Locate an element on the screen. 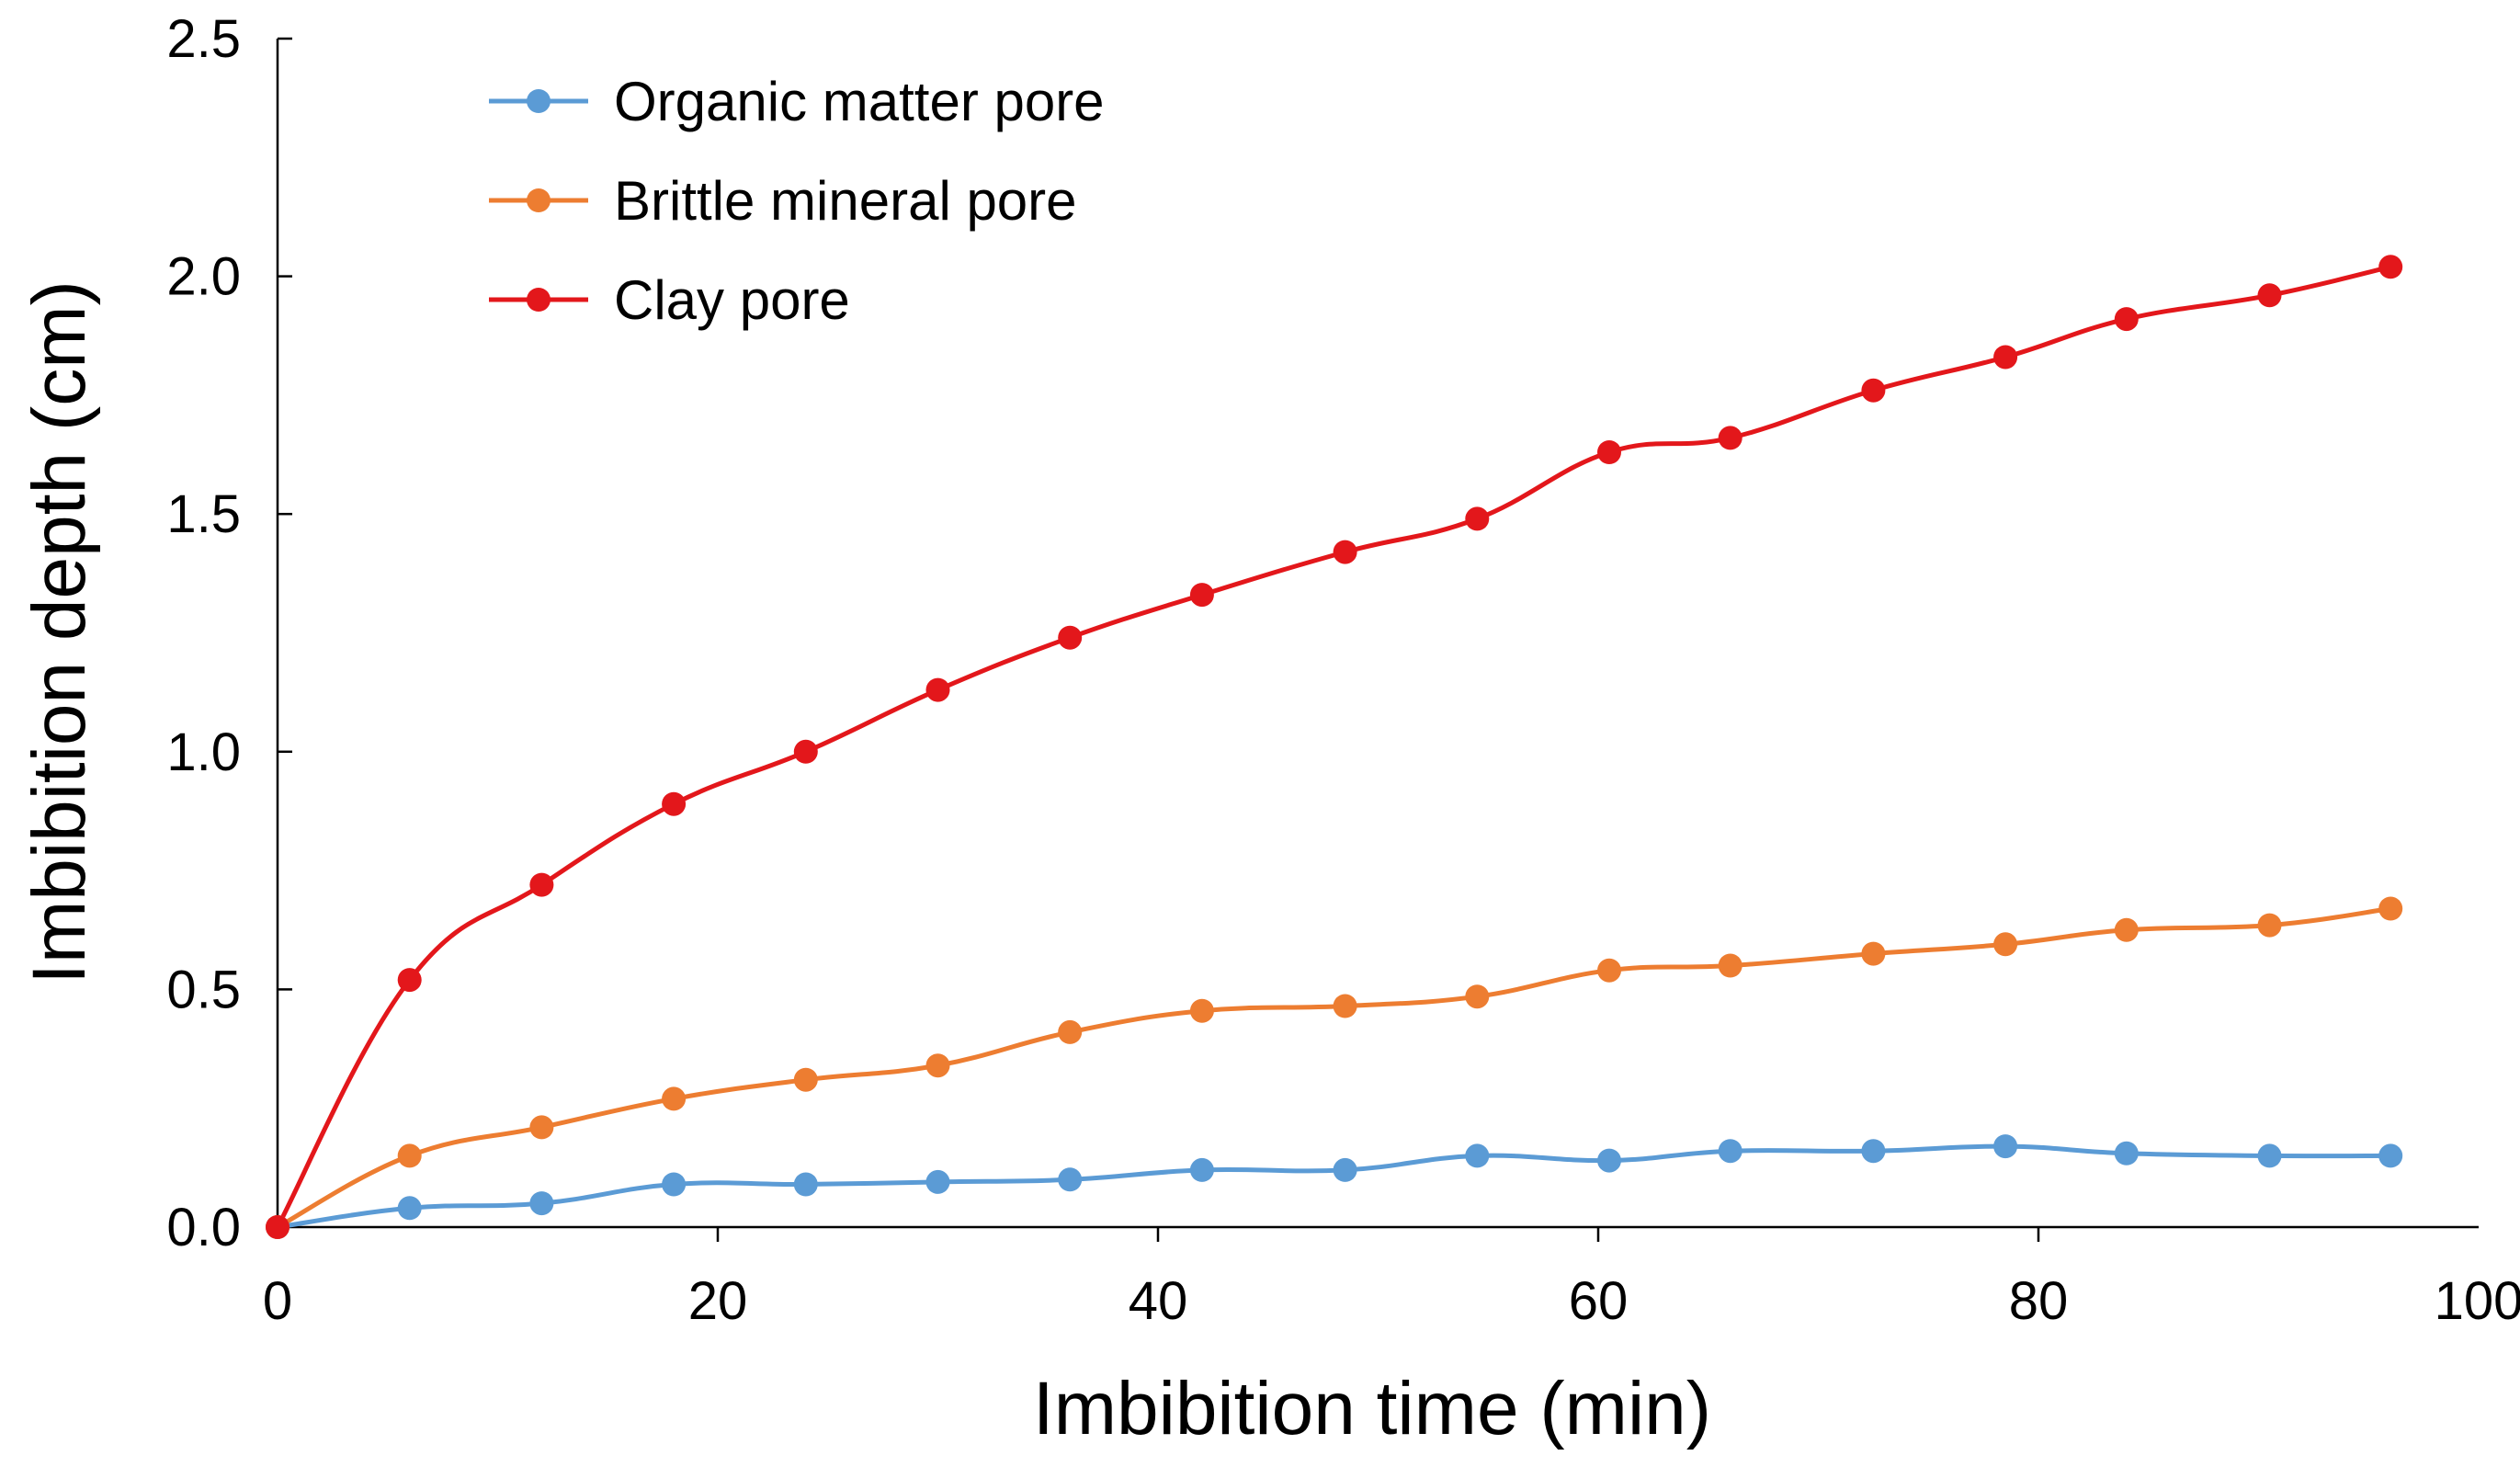 The width and height of the screenshot is (2520, 1467). y-tick-label: 1.5 is located at coordinates (203, 514).